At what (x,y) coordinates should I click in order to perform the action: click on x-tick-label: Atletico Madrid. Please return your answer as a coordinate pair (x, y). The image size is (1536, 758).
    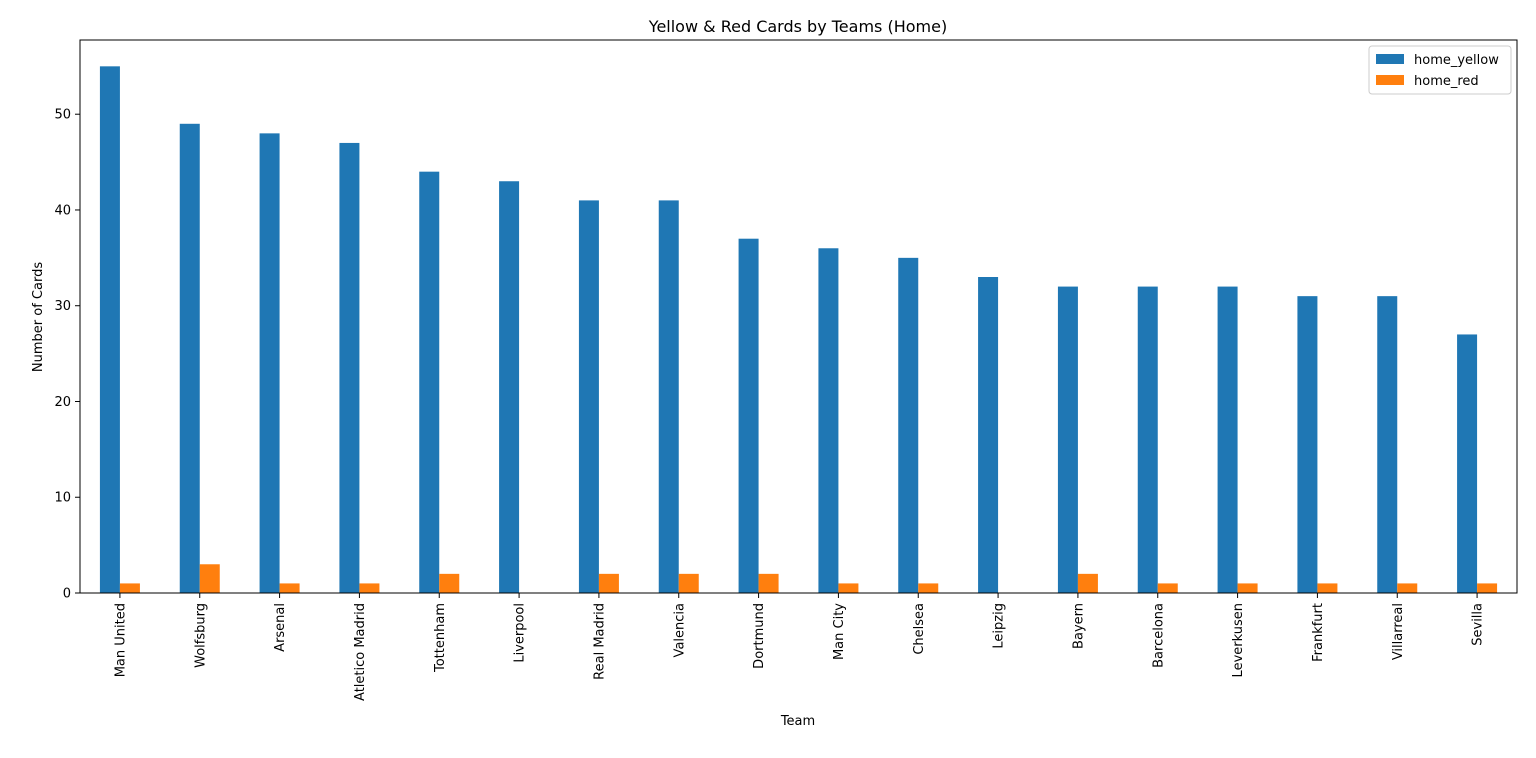
    Looking at the image, I should click on (360, 652).